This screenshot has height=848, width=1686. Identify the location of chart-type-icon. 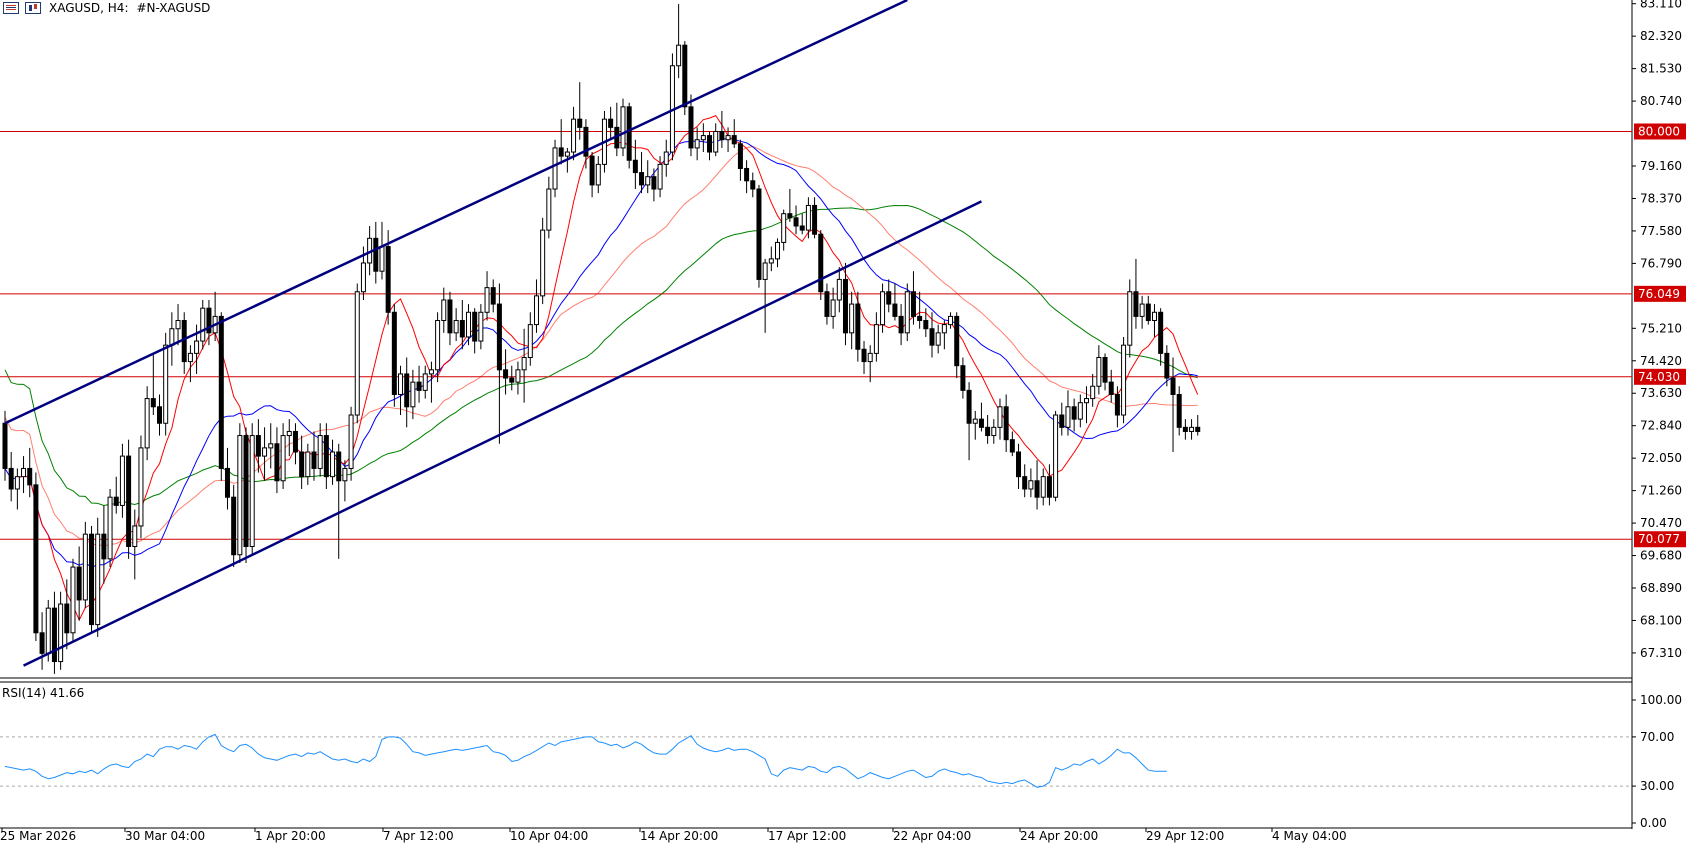
(33, 8).